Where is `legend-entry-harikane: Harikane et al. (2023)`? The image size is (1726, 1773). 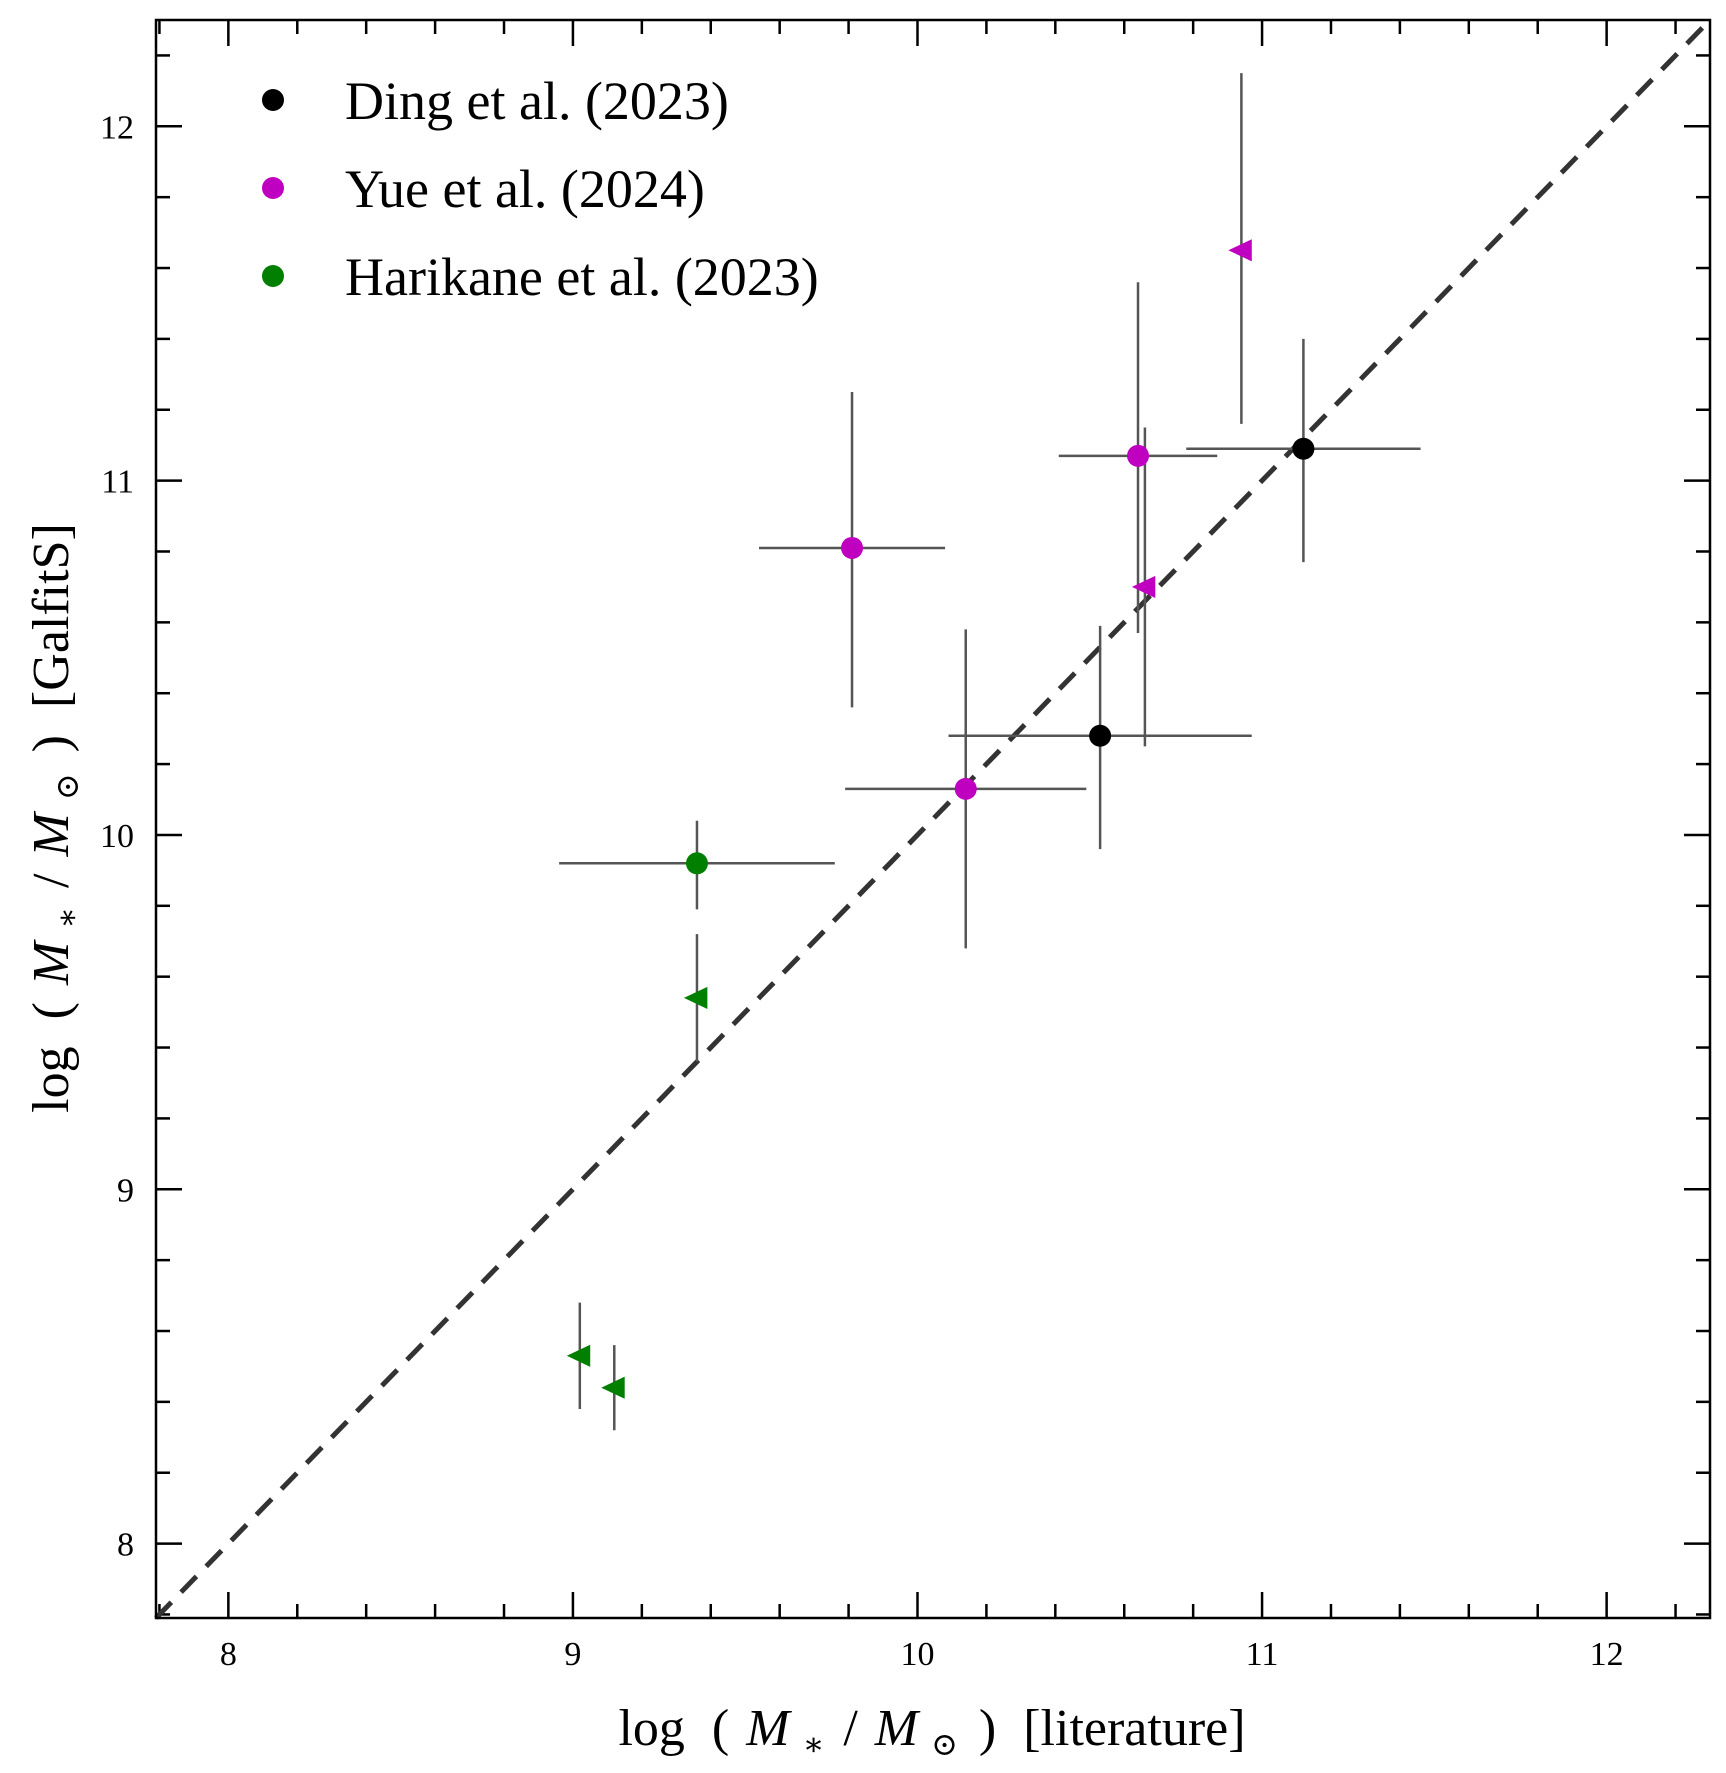 legend-entry-harikane: Harikane et al. (2023) is located at coordinates (540, 277).